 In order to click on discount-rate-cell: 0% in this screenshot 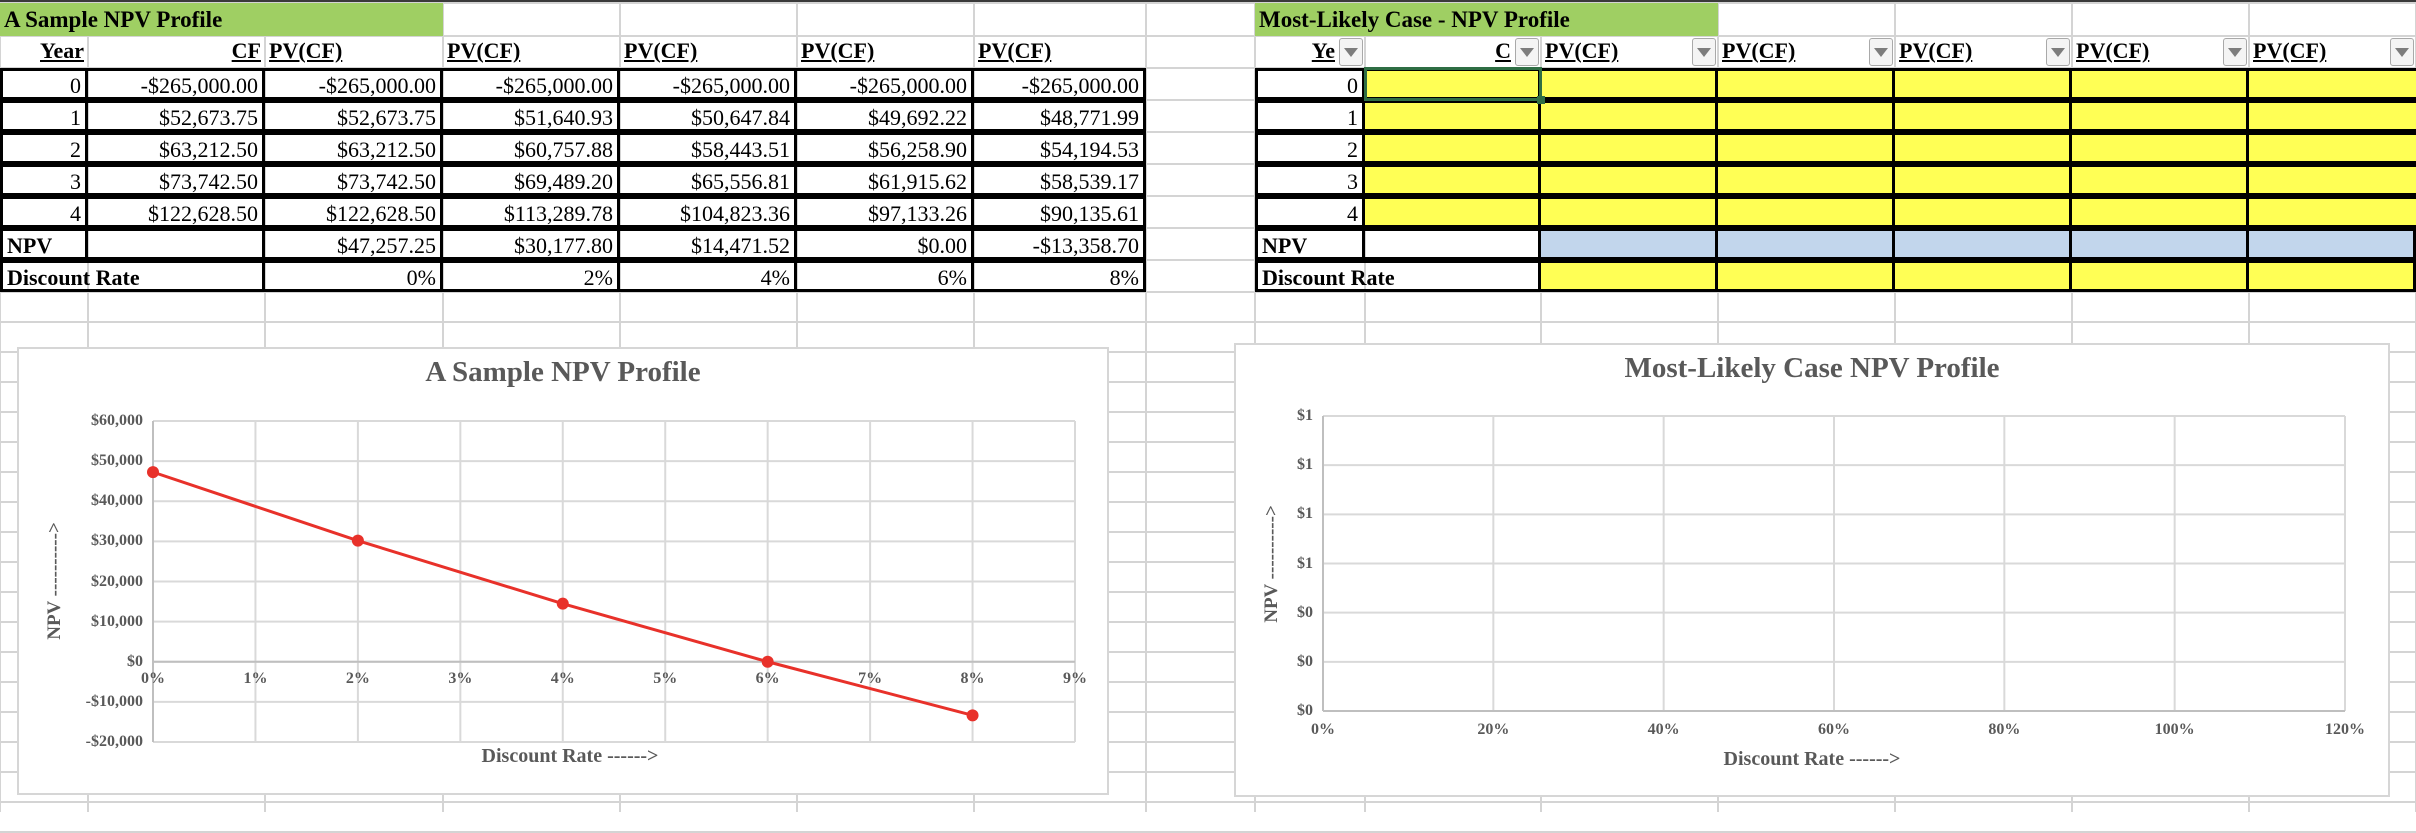, I will do `click(354, 276)`.